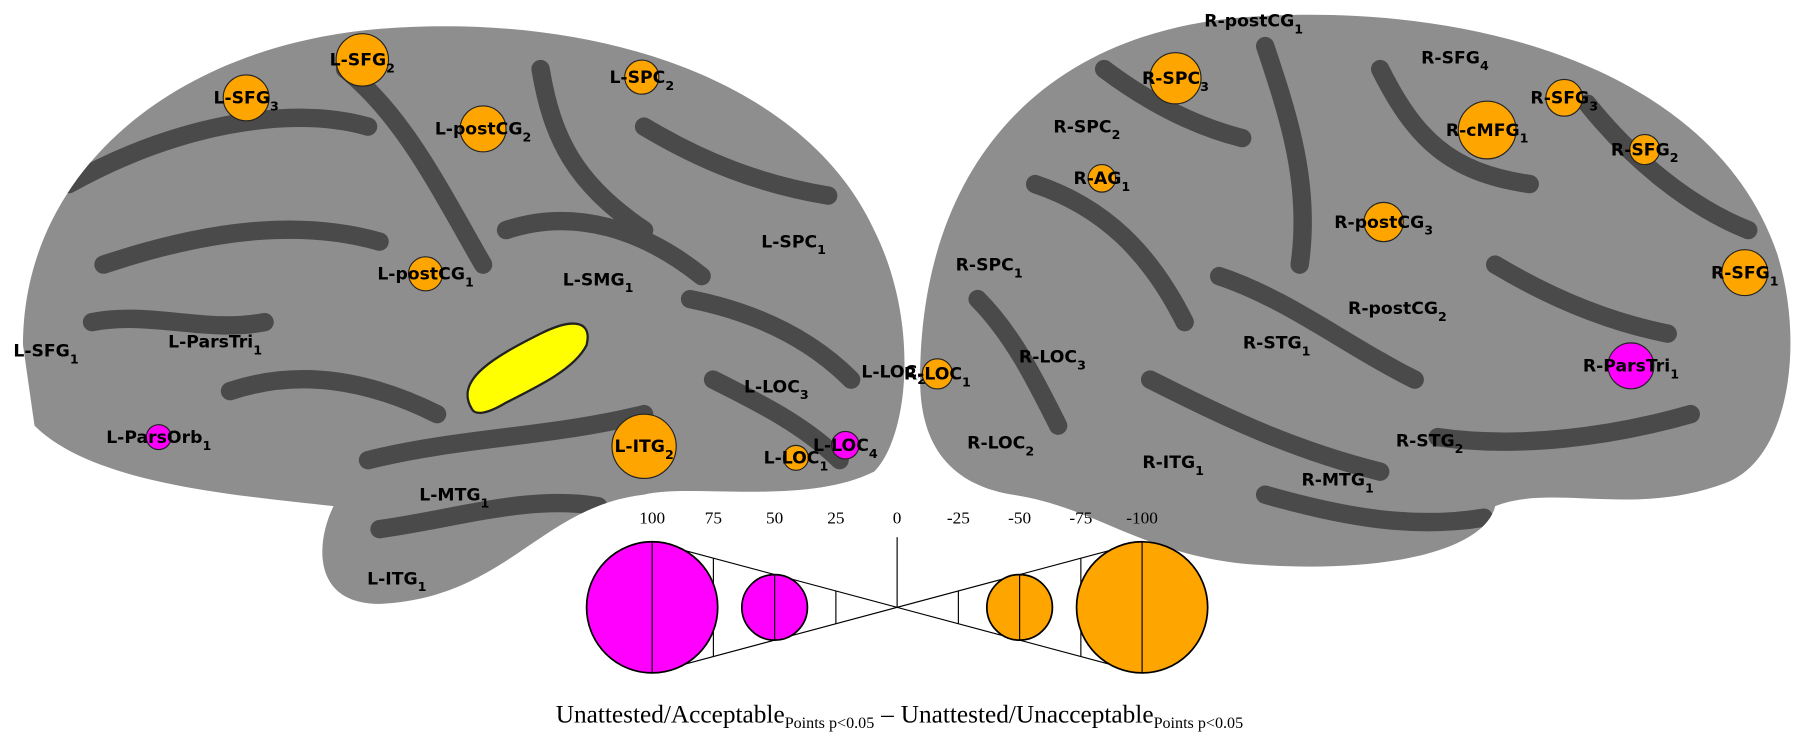 The width and height of the screenshot is (1800, 742). I want to click on region-label: L-SFG1, so click(45, 354).